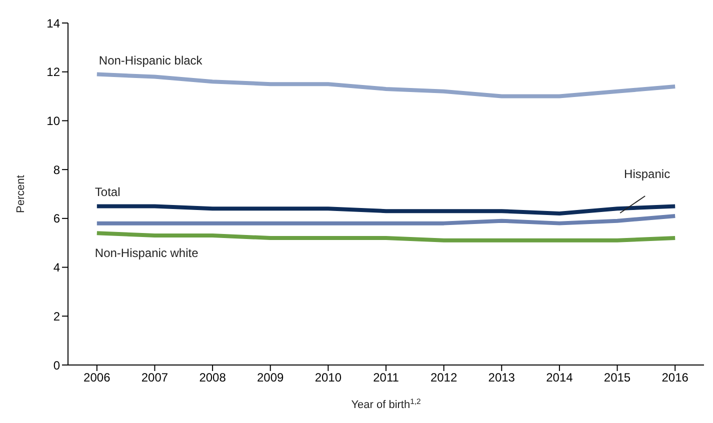  I want to click on y-tick-label: 4, so click(56, 267).